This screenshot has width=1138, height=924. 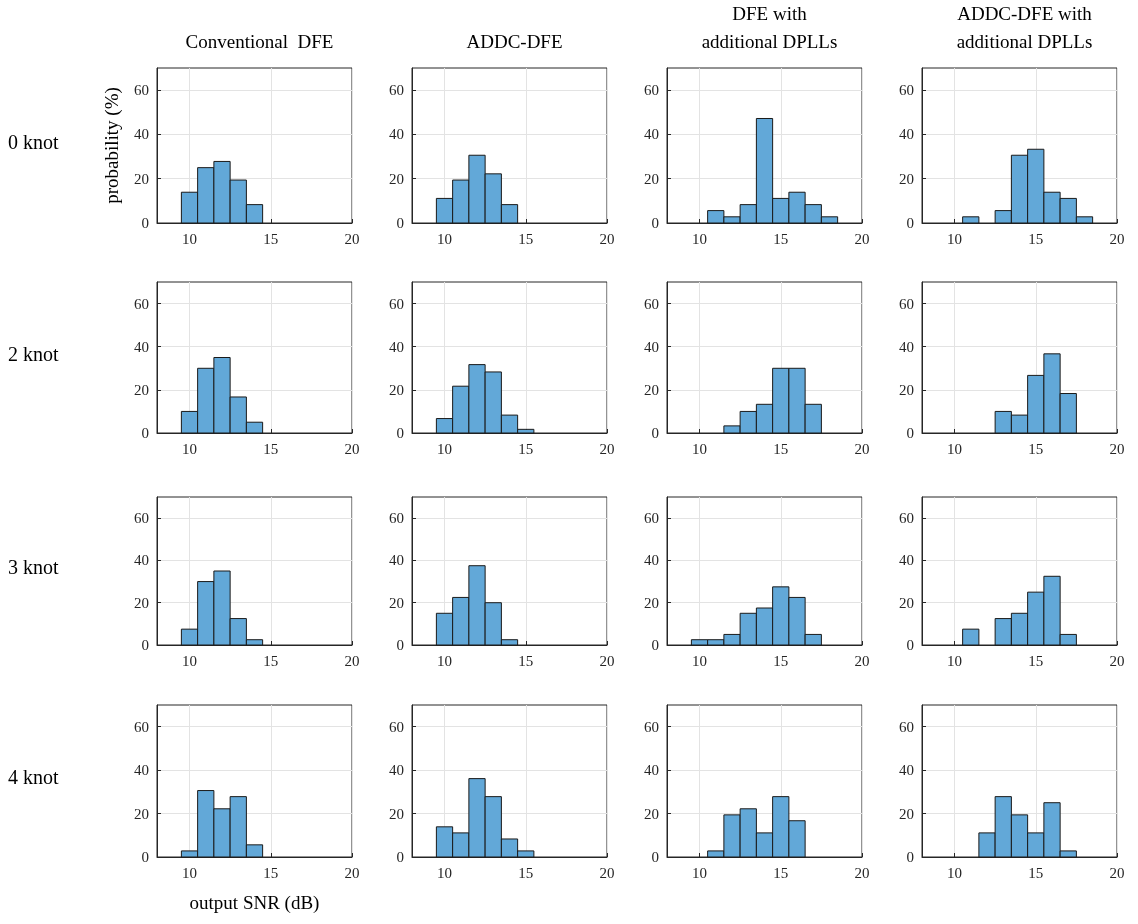 I want to click on chart-title: DFE with additional DPLLs, so click(x=769, y=27).